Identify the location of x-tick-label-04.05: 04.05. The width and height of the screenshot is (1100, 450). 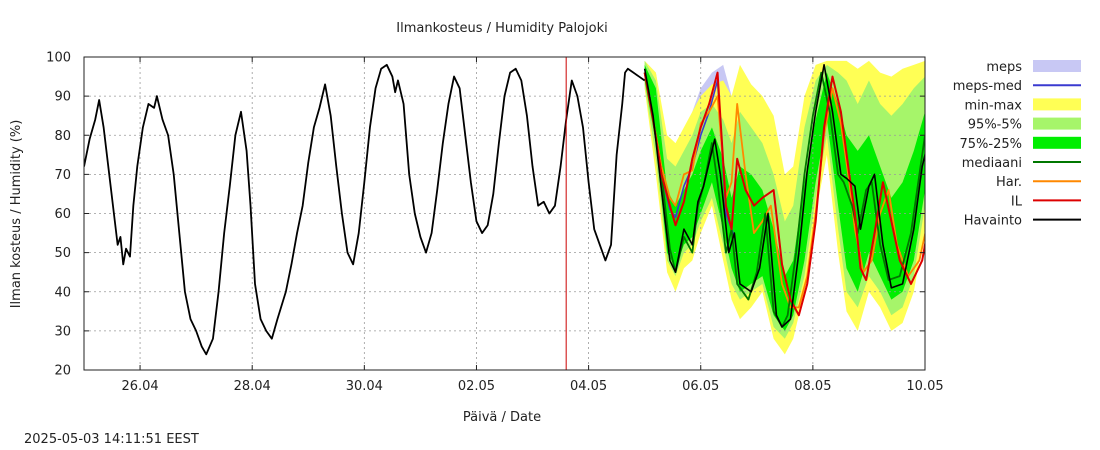
(588, 386).